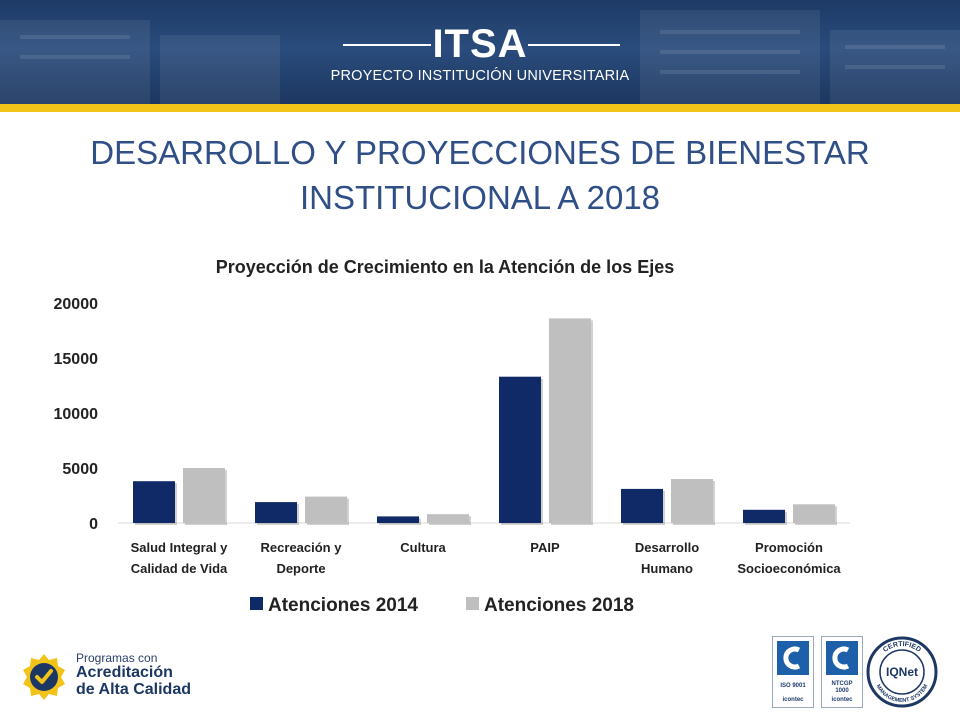 Image resolution: width=960 pixels, height=720 pixels. Describe the element at coordinates (179, 568) in the screenshot. I see `x-category-label: Calidad de Vida` at that location.